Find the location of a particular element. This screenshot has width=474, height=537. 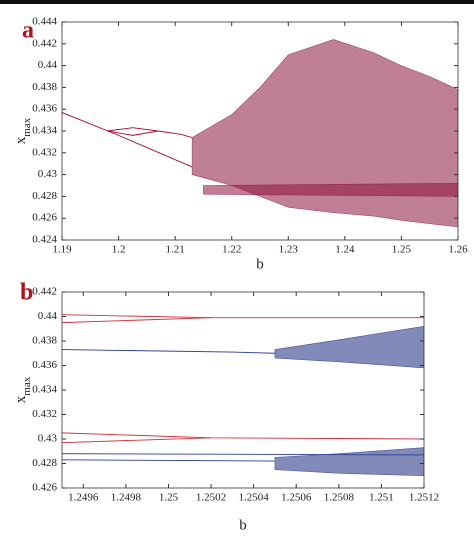

x-tick-label: 1.2506 is located at coordinates (296, 498).